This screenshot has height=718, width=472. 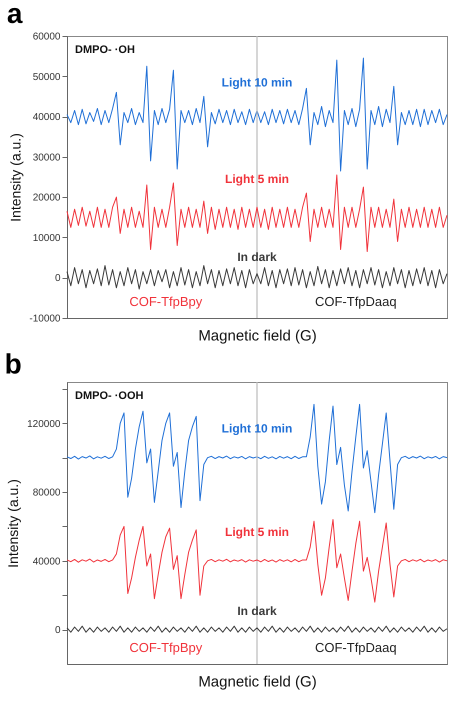 What do you see at coordinates (14, 14) in the screenshot?
I see `chart-title: a` at bounding box center [14, 14].